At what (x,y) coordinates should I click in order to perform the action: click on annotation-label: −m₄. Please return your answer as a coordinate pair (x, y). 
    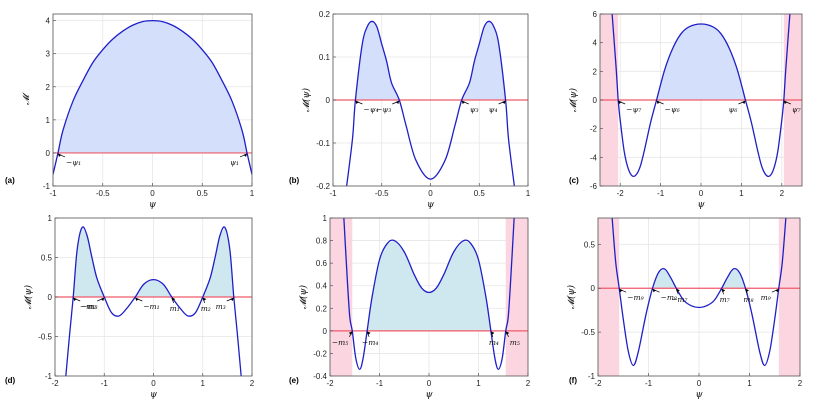
    Looking at the image, I should click on (370, 342).